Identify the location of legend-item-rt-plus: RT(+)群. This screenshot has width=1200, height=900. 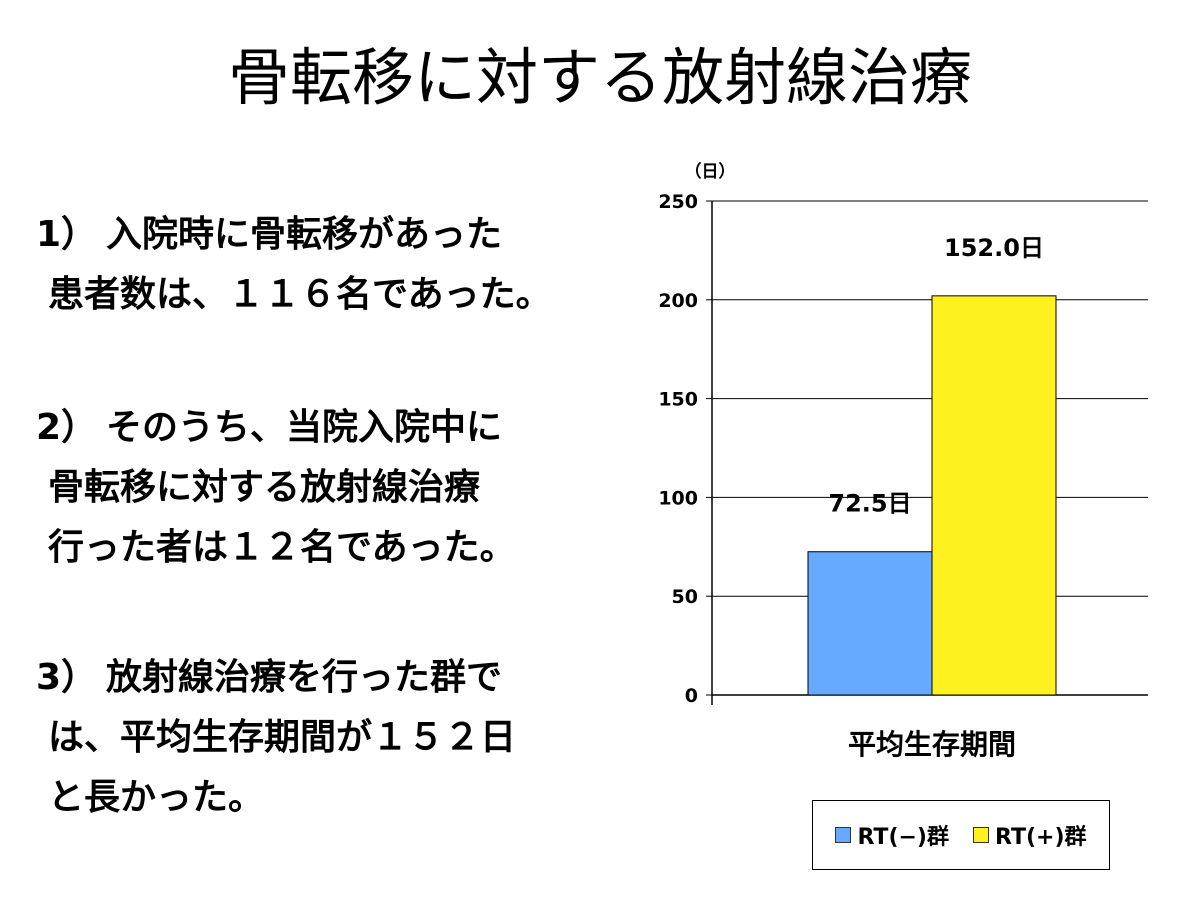
(1030, 835).